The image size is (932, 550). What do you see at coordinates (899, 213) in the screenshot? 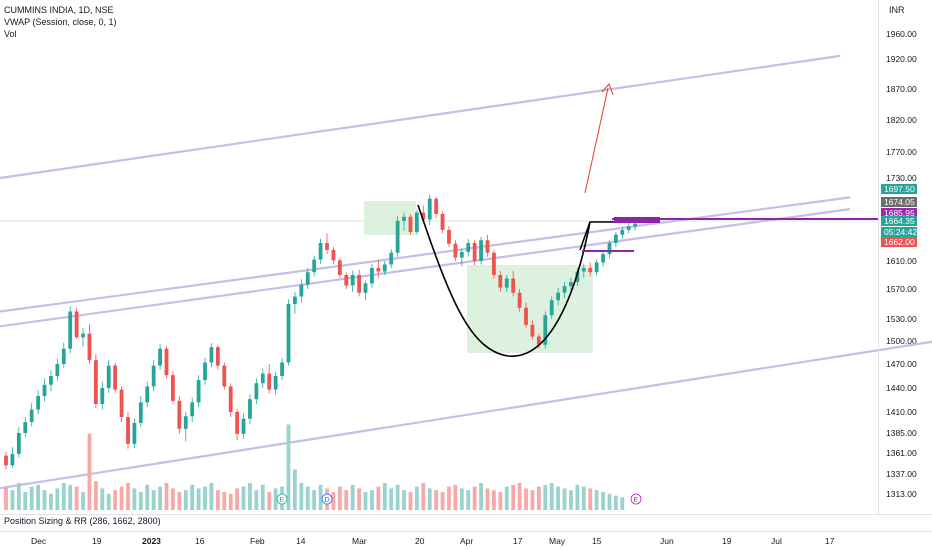
I see `price-level-label: 1685.95` at bounding box center [899, 213].